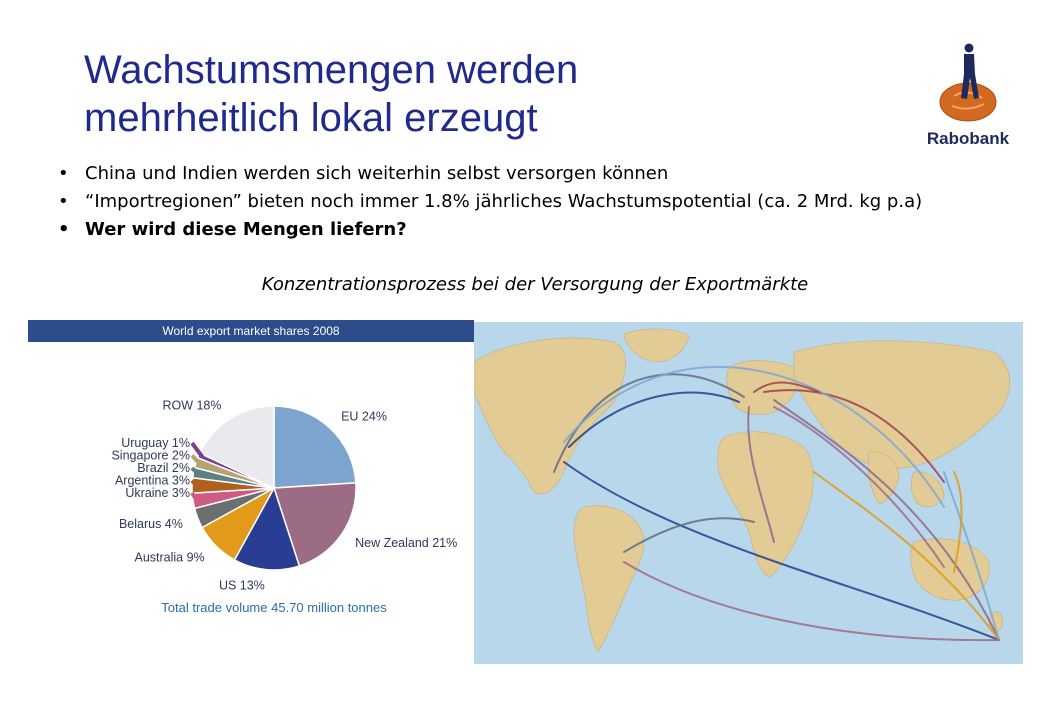  What do you see at coordinates (609, 579) in the screenshot?
I see `land-south-america` at bounding box center [609, 579].